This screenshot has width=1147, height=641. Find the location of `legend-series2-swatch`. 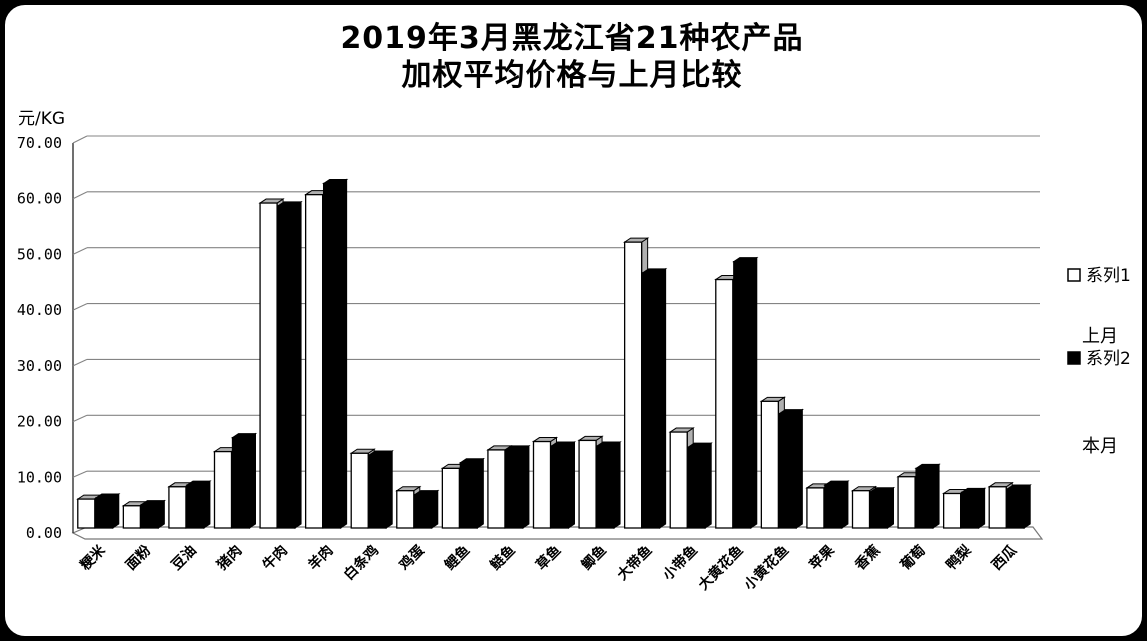

legend-series2-swatch is located at coordinates (1074, 358).